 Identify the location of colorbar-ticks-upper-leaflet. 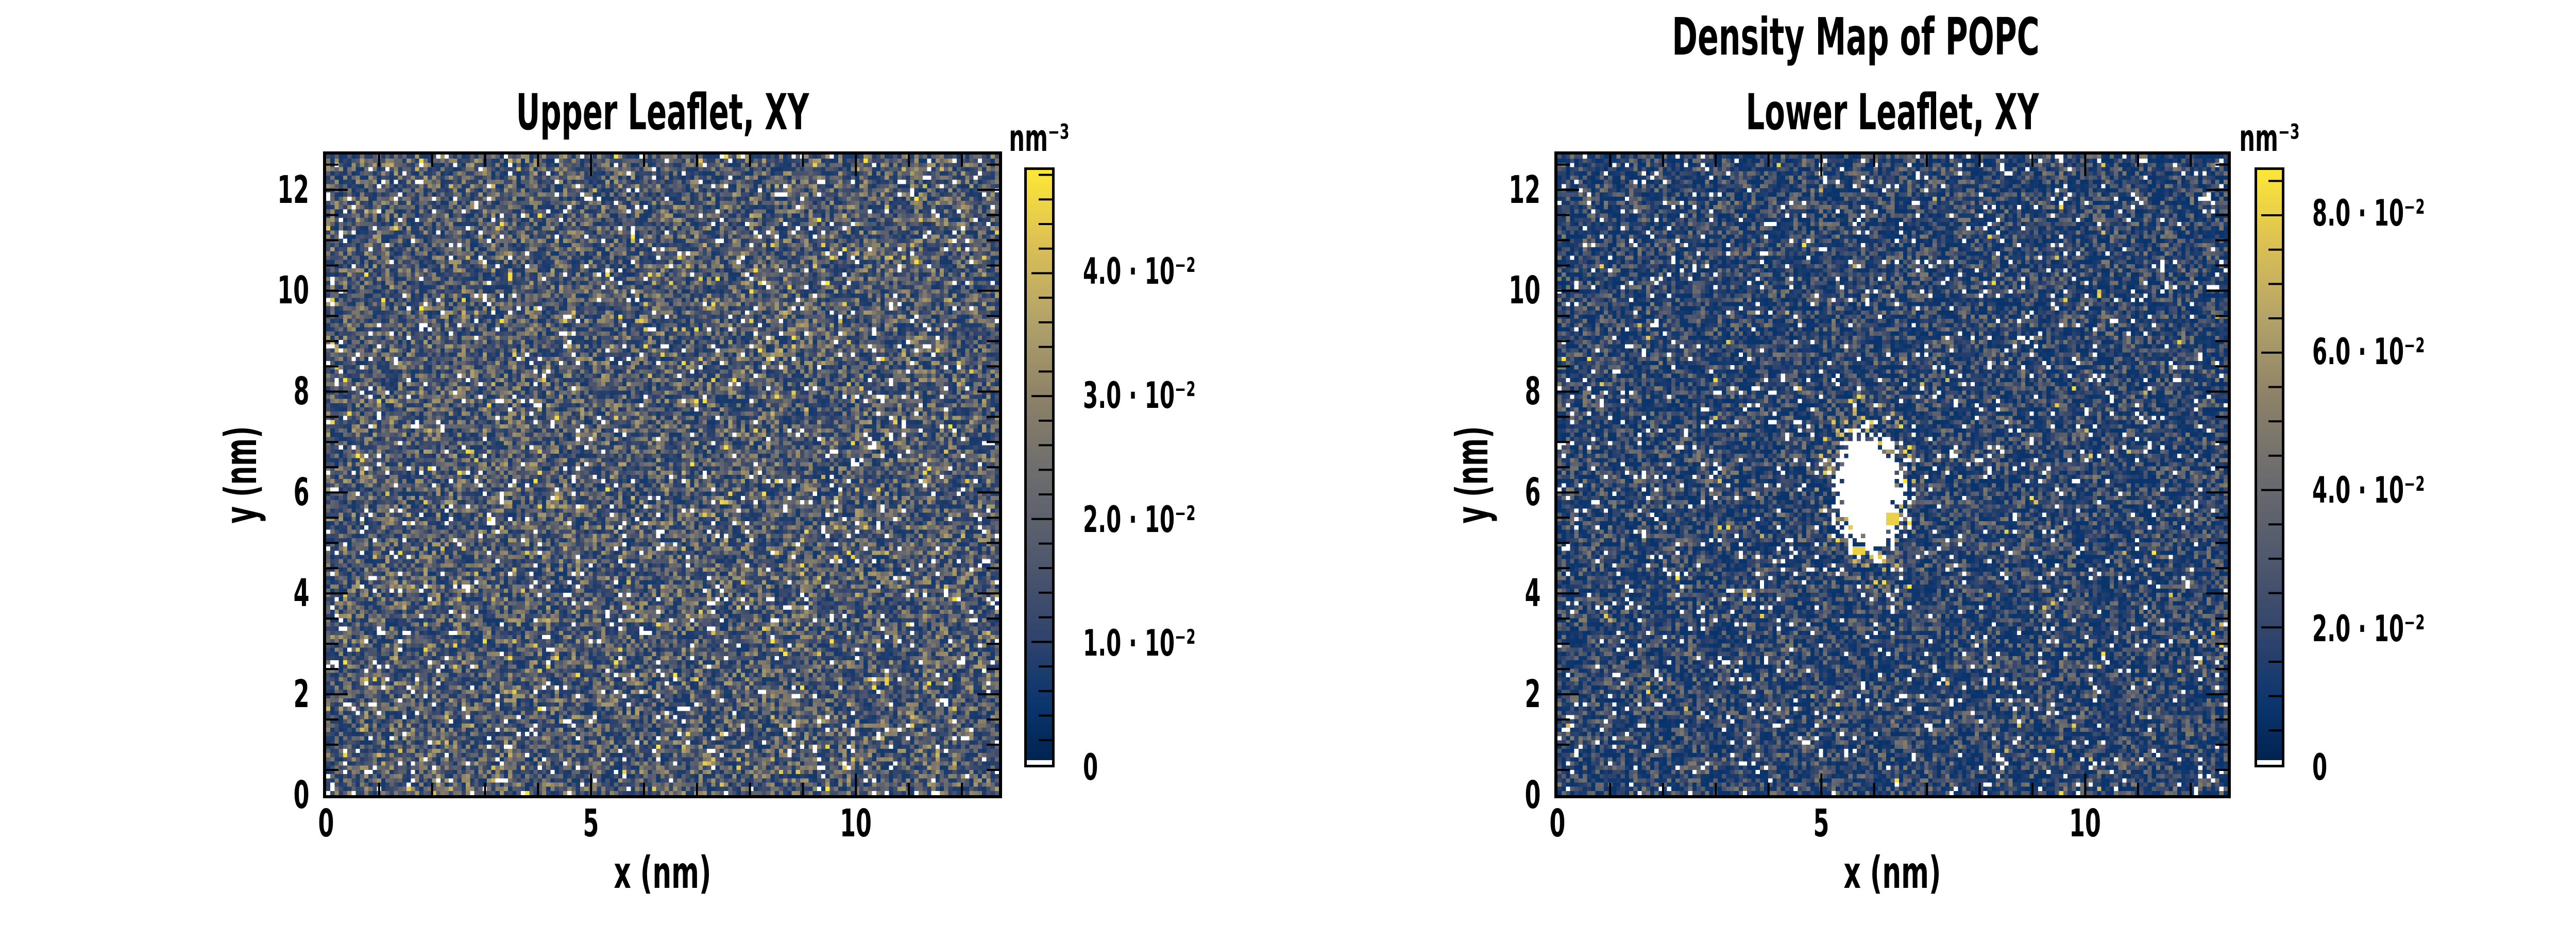
(1041, 458).